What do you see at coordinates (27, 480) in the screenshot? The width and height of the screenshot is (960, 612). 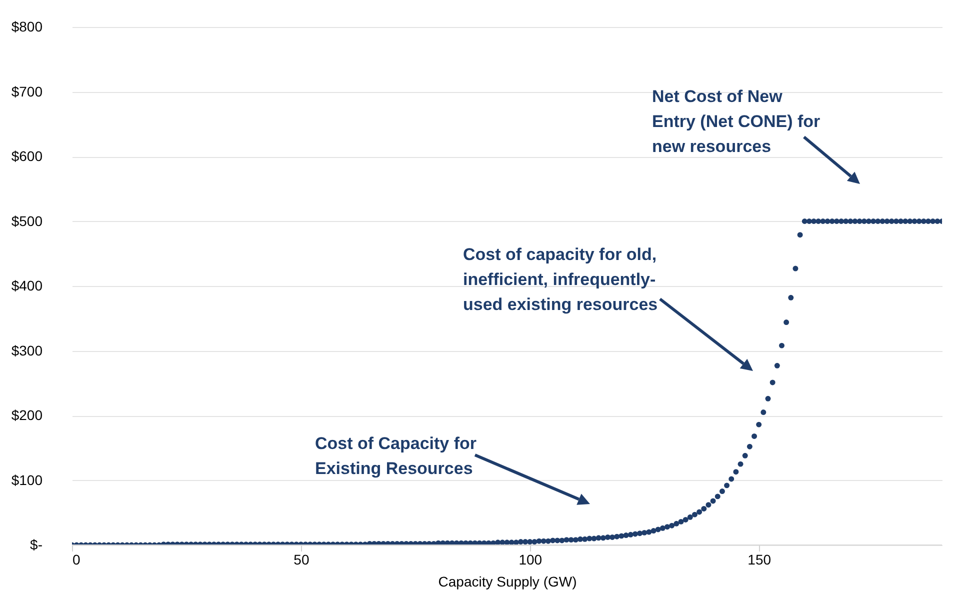 I see `y-tick-label: $100` at bounding box center [27, 480].